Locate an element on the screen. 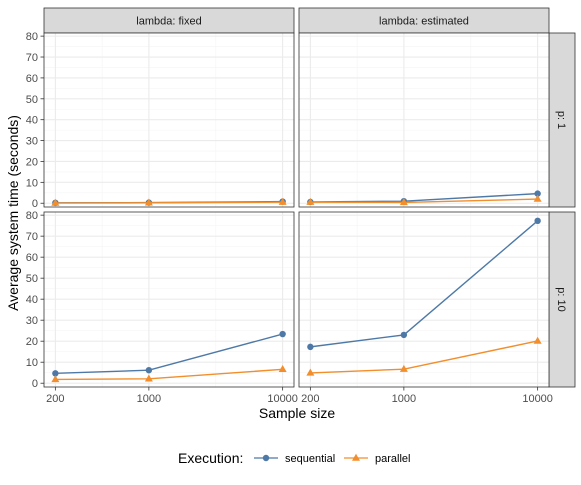 Image resolution: width=581 pixels, height=485 pixels. y-axis-title: Average system time (seconds) is located at coordinates (13, 213).